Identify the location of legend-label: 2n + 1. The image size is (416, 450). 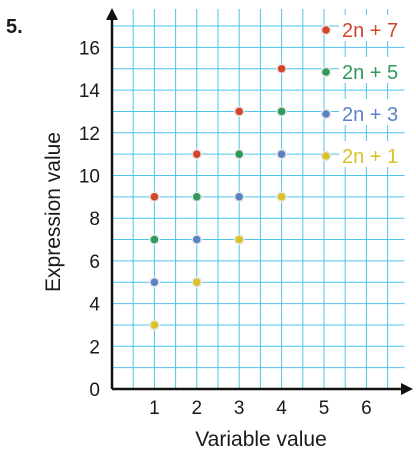
(370, 157).